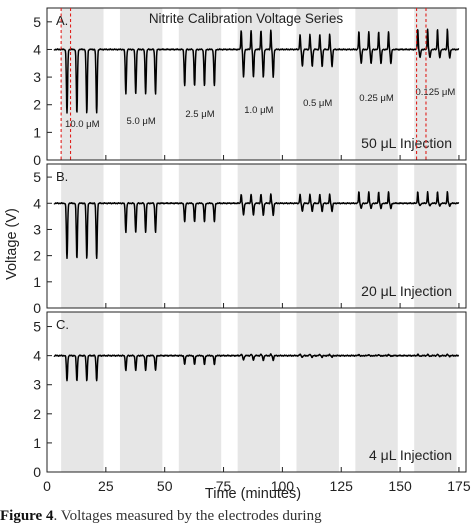 The width and height of the screenshot is (474, 528). I want to click on x-tick-label: 175, so click(459, 486).